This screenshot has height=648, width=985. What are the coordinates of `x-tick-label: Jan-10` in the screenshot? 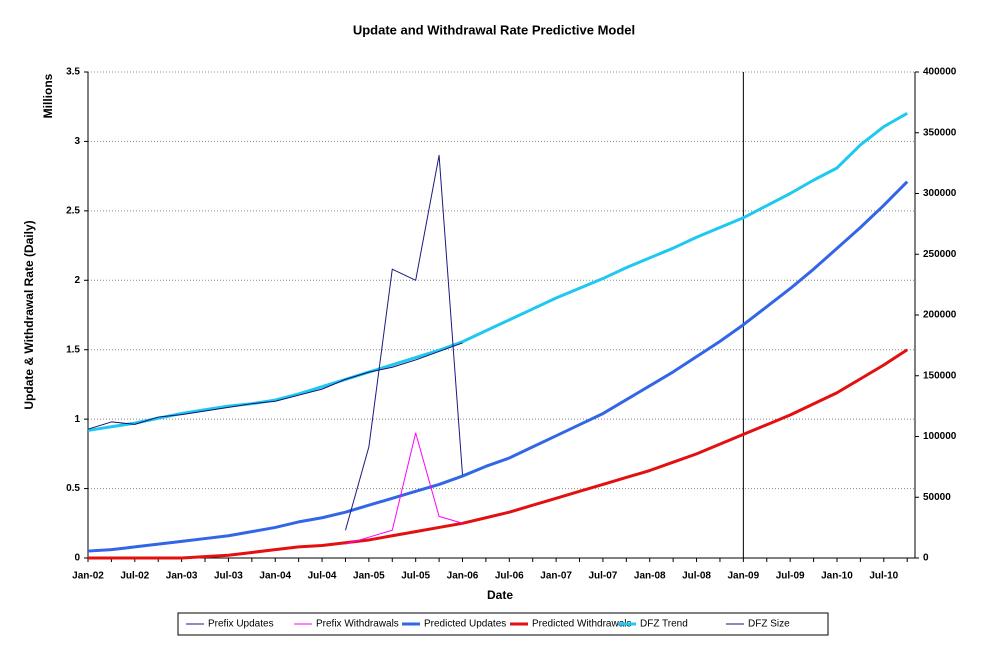 It's located at (837, 576).